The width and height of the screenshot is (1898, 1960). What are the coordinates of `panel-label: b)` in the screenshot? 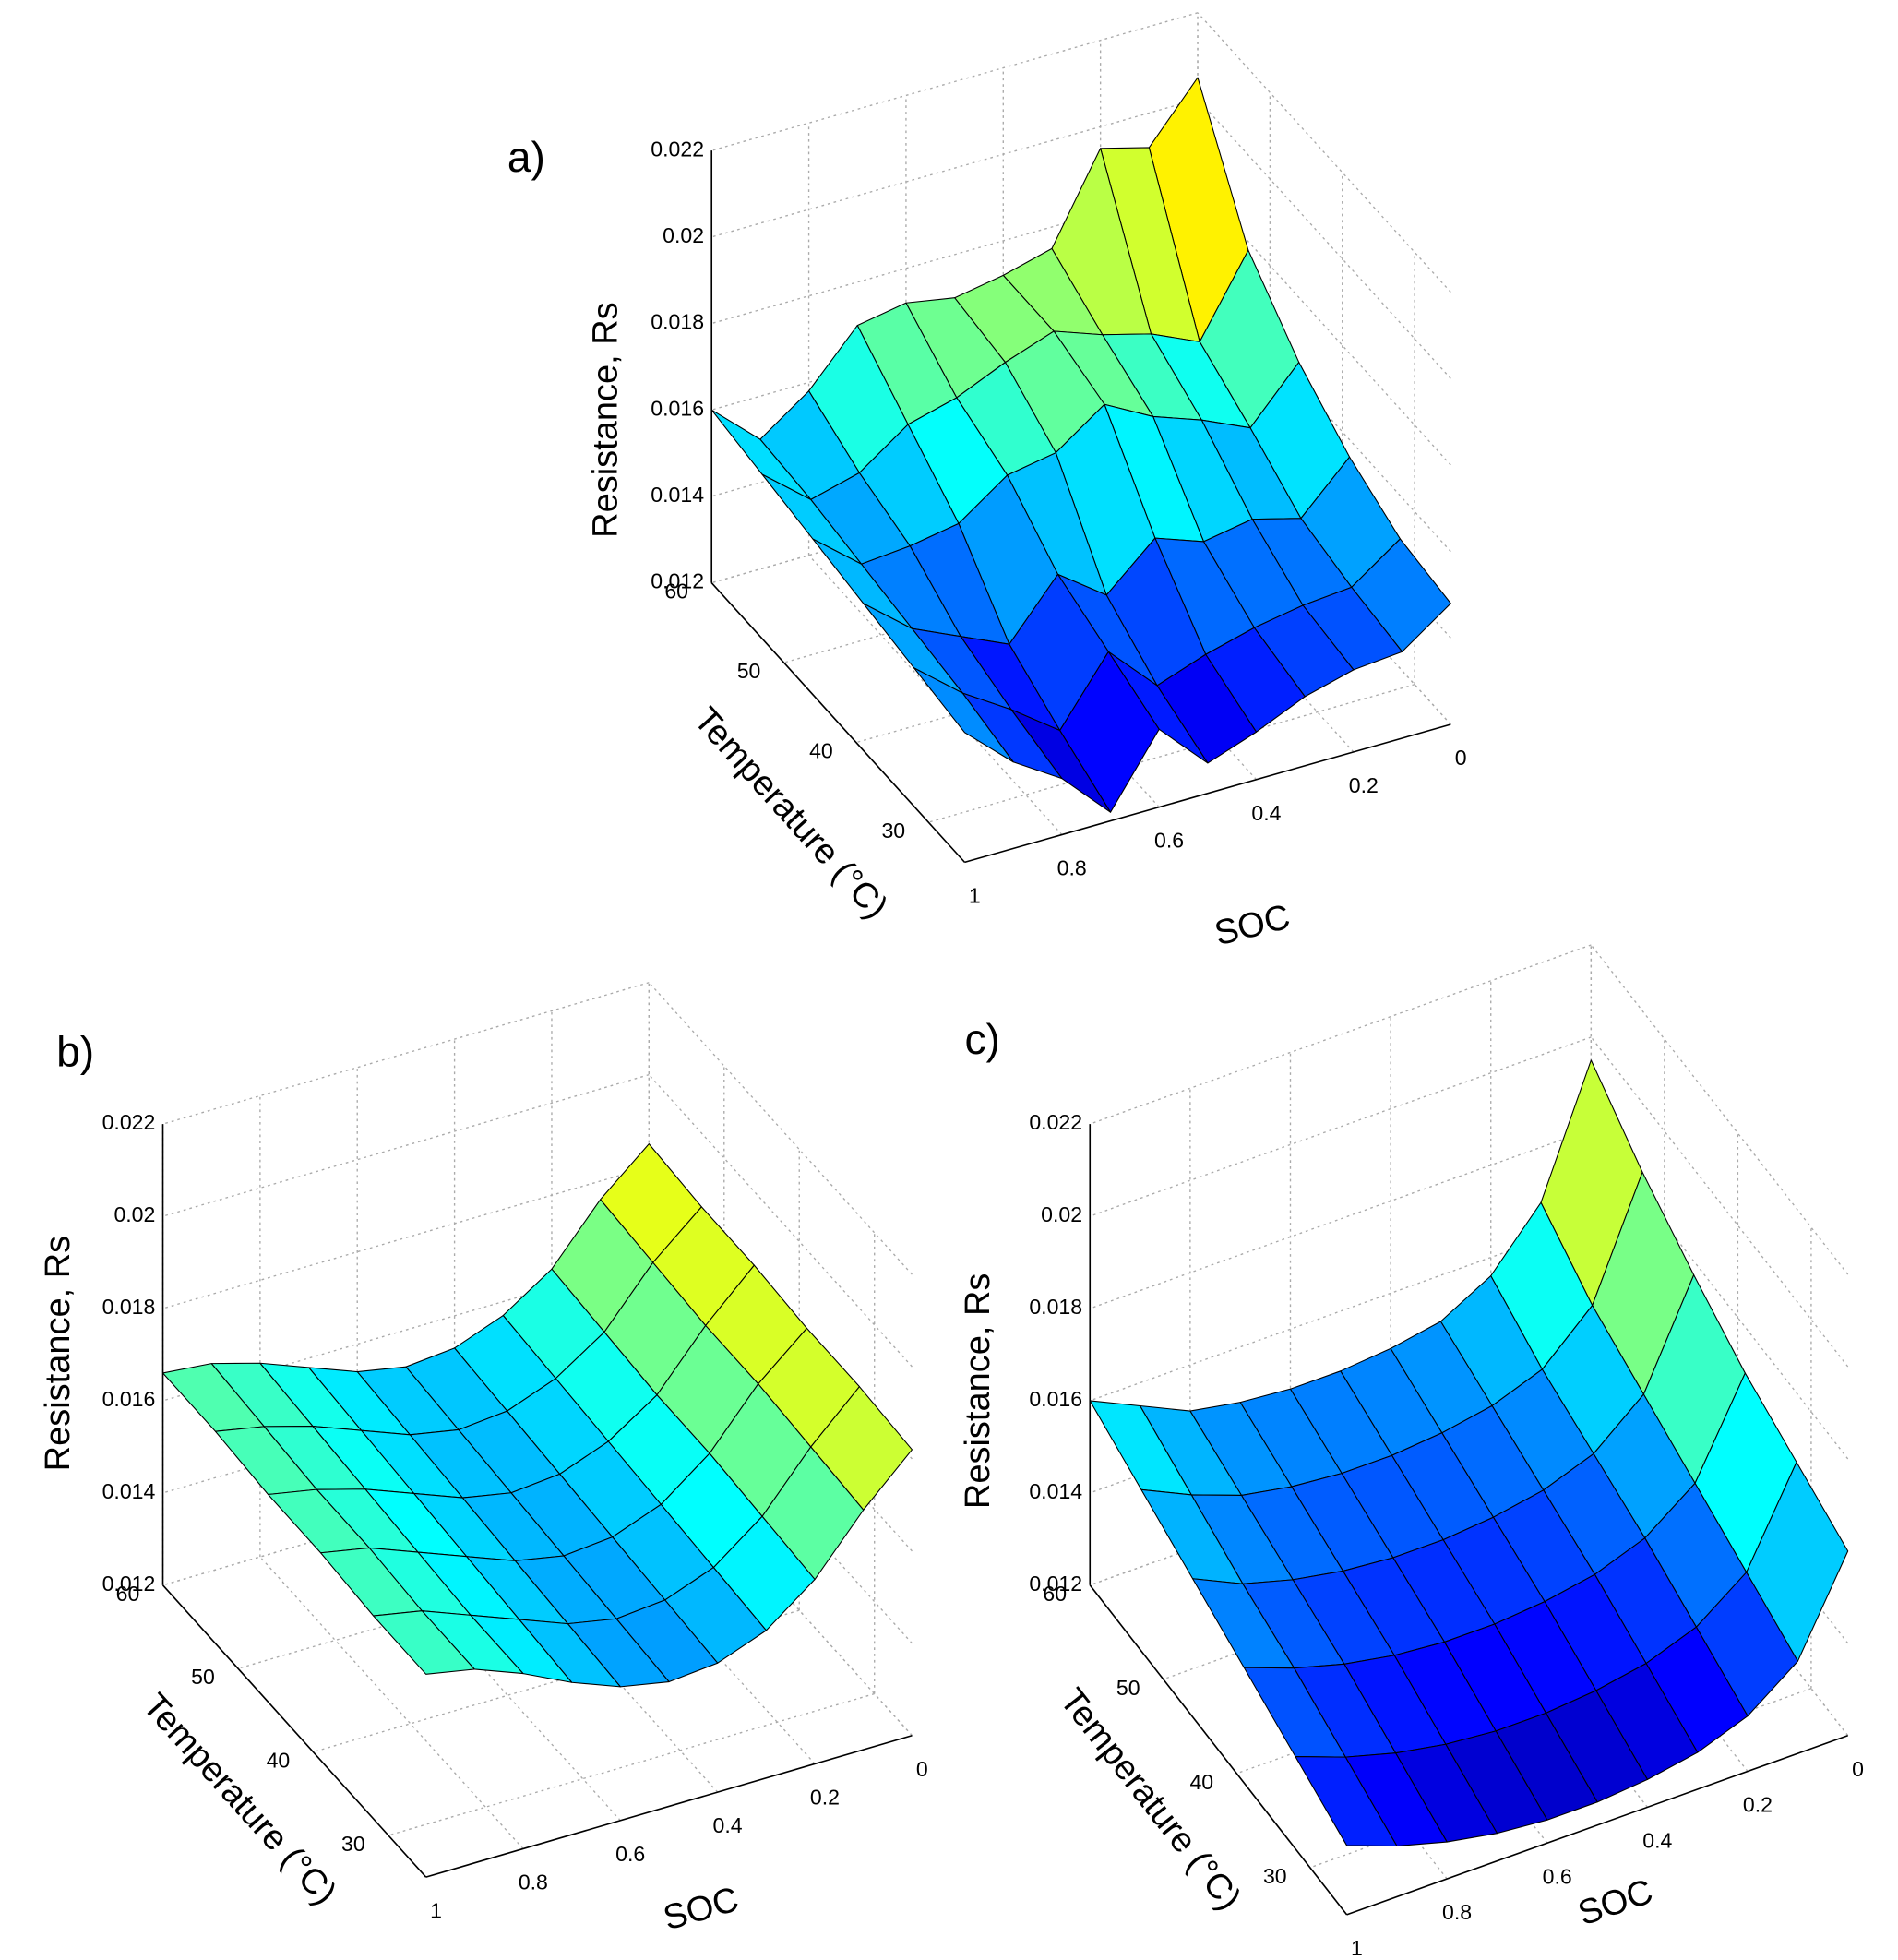 It's located at (75, 1052).